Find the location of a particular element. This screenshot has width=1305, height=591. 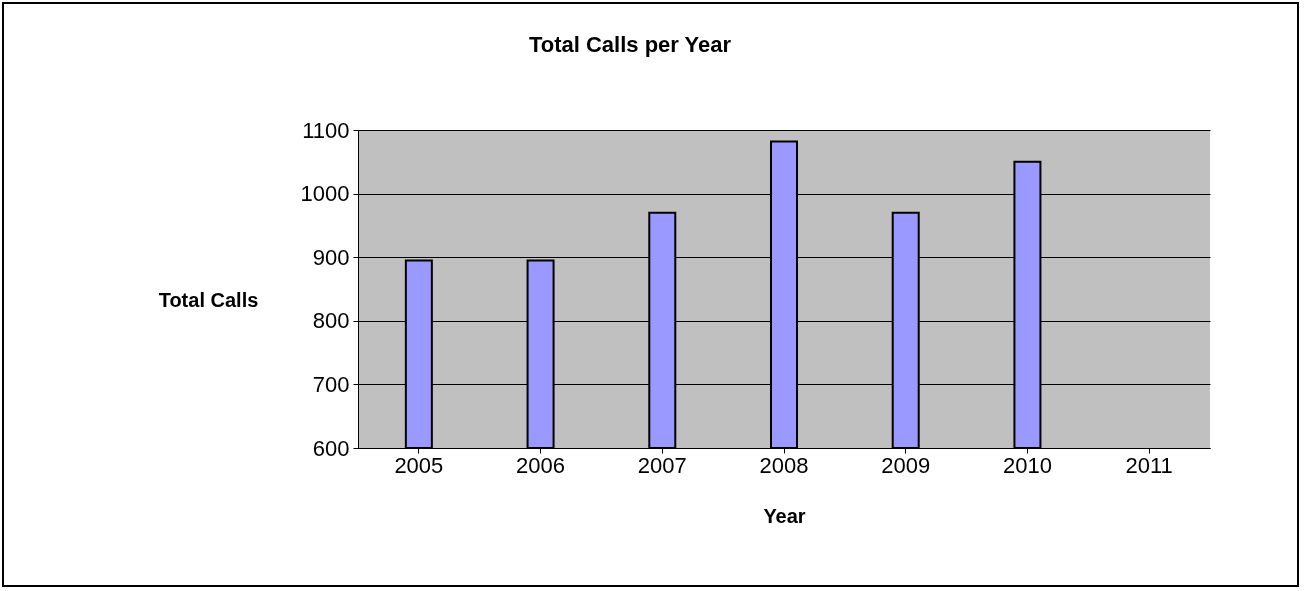

y-tick-label: 1100 is located at coordinates (326, 130).